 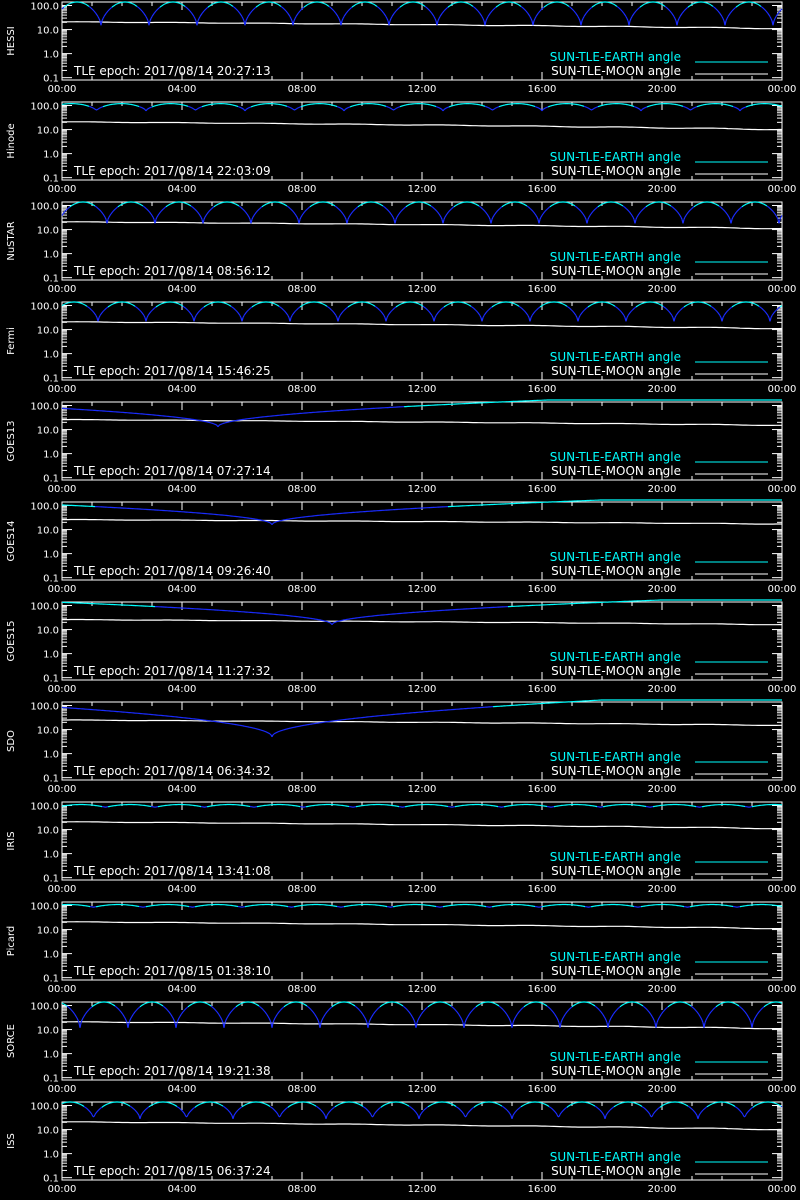 What do you see at coordinates (542, 89) in the screenshot?
I see `x-tick-label: 16:00` at bounding box center [542, 89].